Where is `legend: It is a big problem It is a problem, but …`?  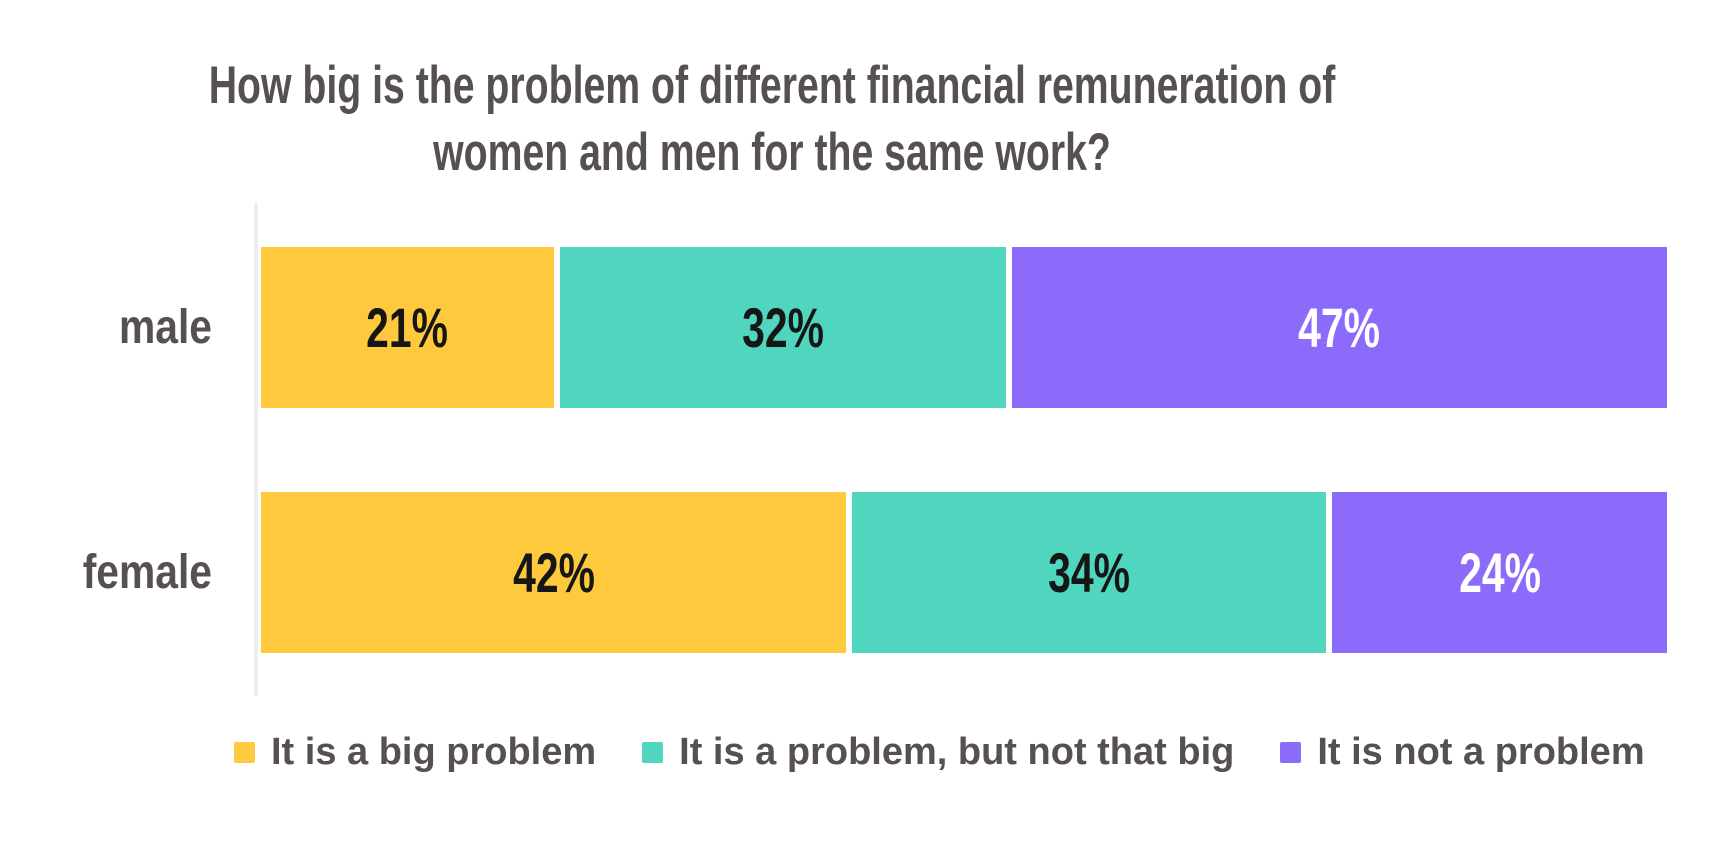 legend: It is a big problem It is a problem, but … is located at coordinates (939, 752).